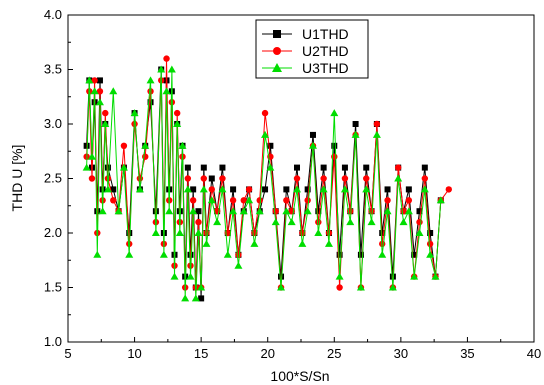 This screenshot has height=385, width=544. I want to click on x-tick-label: 20, so click(267, 353).